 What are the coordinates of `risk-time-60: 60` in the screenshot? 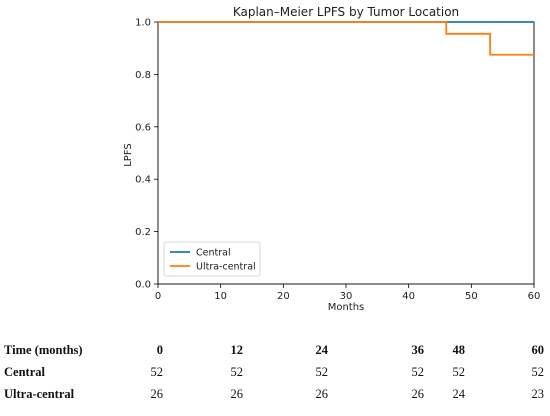 It's located at (538, 350).